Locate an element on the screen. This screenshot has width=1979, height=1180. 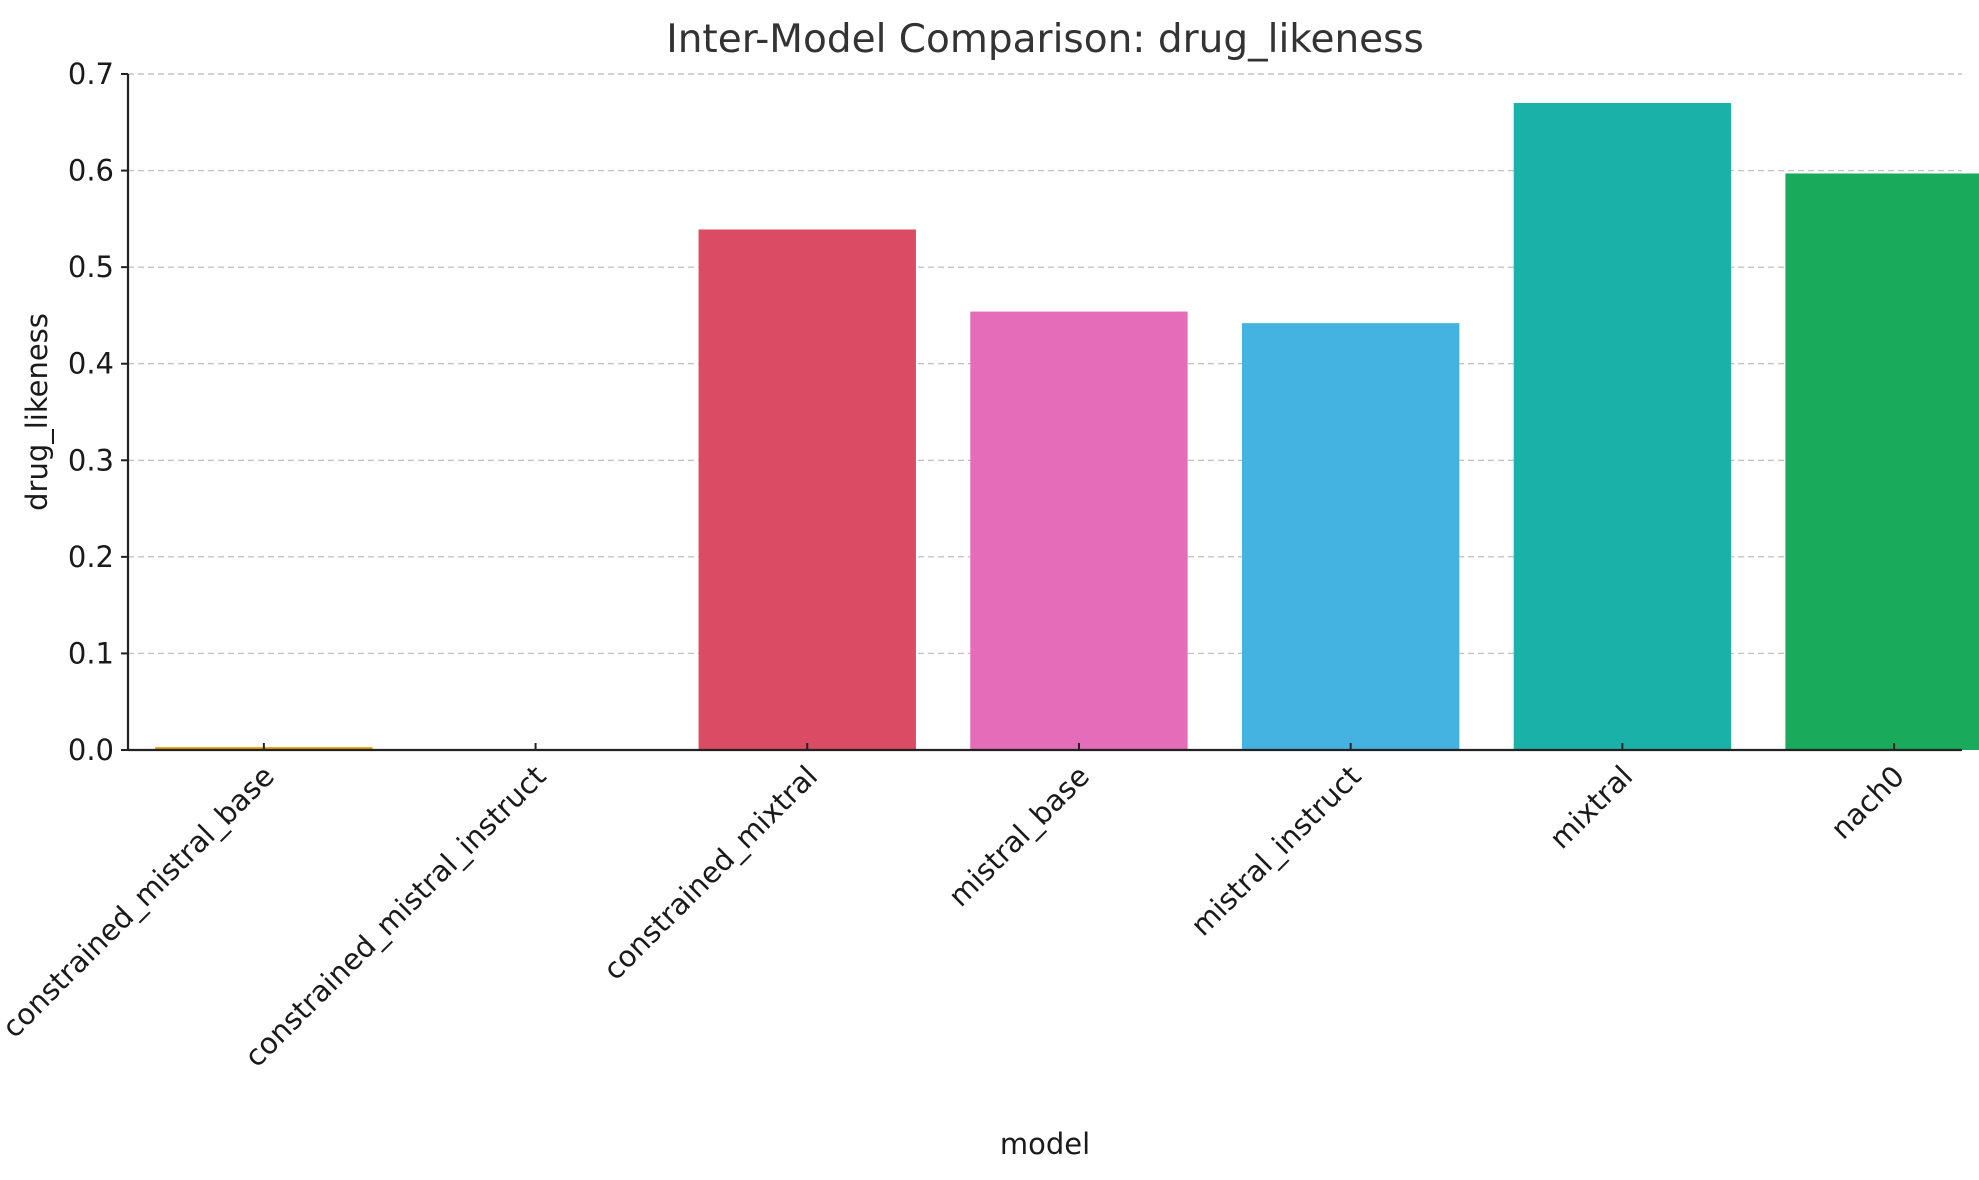
x-tick-label: nach0 is located at coordinates (1867, 802).